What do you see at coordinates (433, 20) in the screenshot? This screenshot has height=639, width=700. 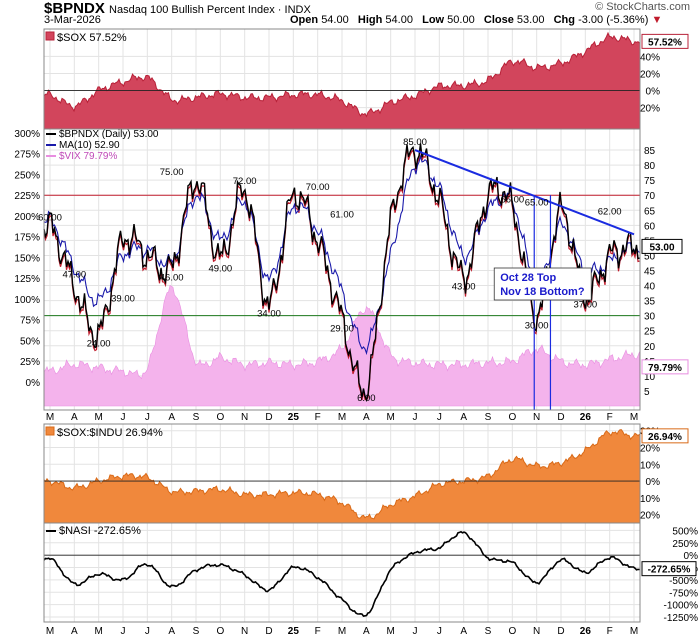 I see `low-label: Low` at bounding box center [433, 20].